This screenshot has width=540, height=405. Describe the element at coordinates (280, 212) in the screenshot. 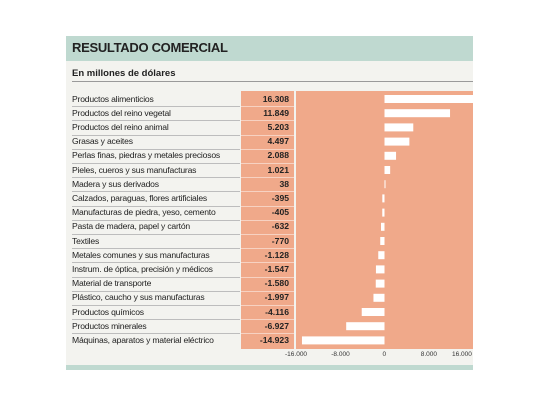

I see `value-label: -405` at that location.